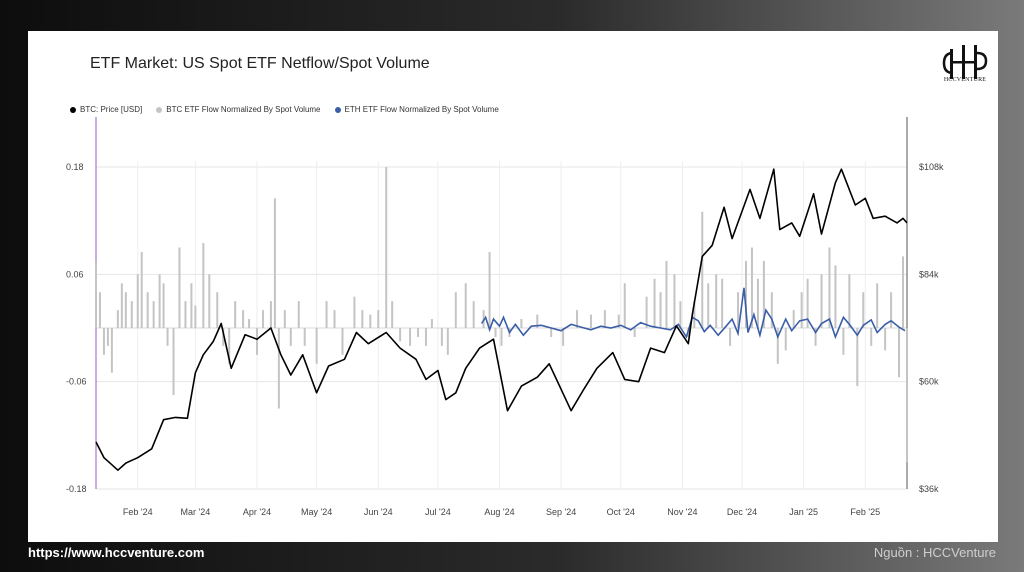 The height and width of the screenshot is (572, 1024). What do you see at coordinates (75, 167) in the screenshot?
I see `y-left-tick-label: 0.18` at bounding box center [75, 167].